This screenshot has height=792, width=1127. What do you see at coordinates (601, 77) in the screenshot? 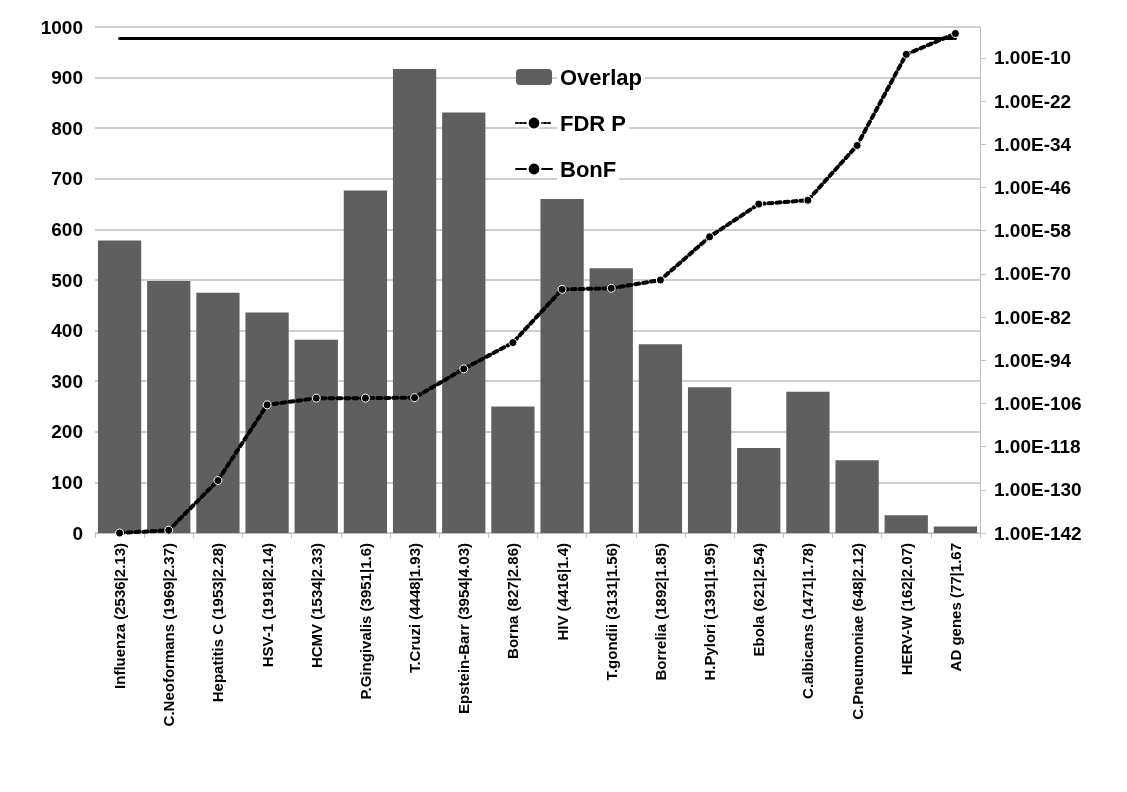
I see `legend-label: Overlap` at bounding box center [601, 77].